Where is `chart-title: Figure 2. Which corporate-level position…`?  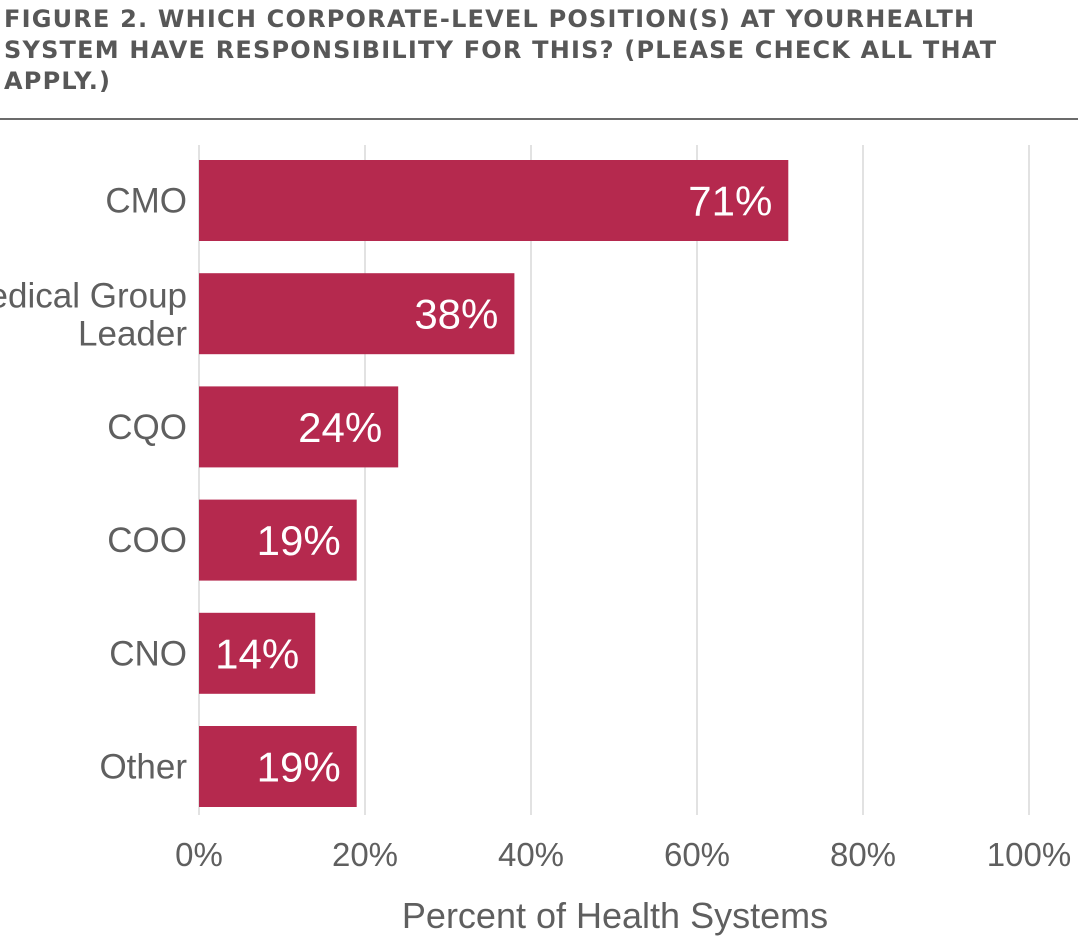
chart-title: Figure 2. Which corporate-level position… is located at coordinates (501, 50).